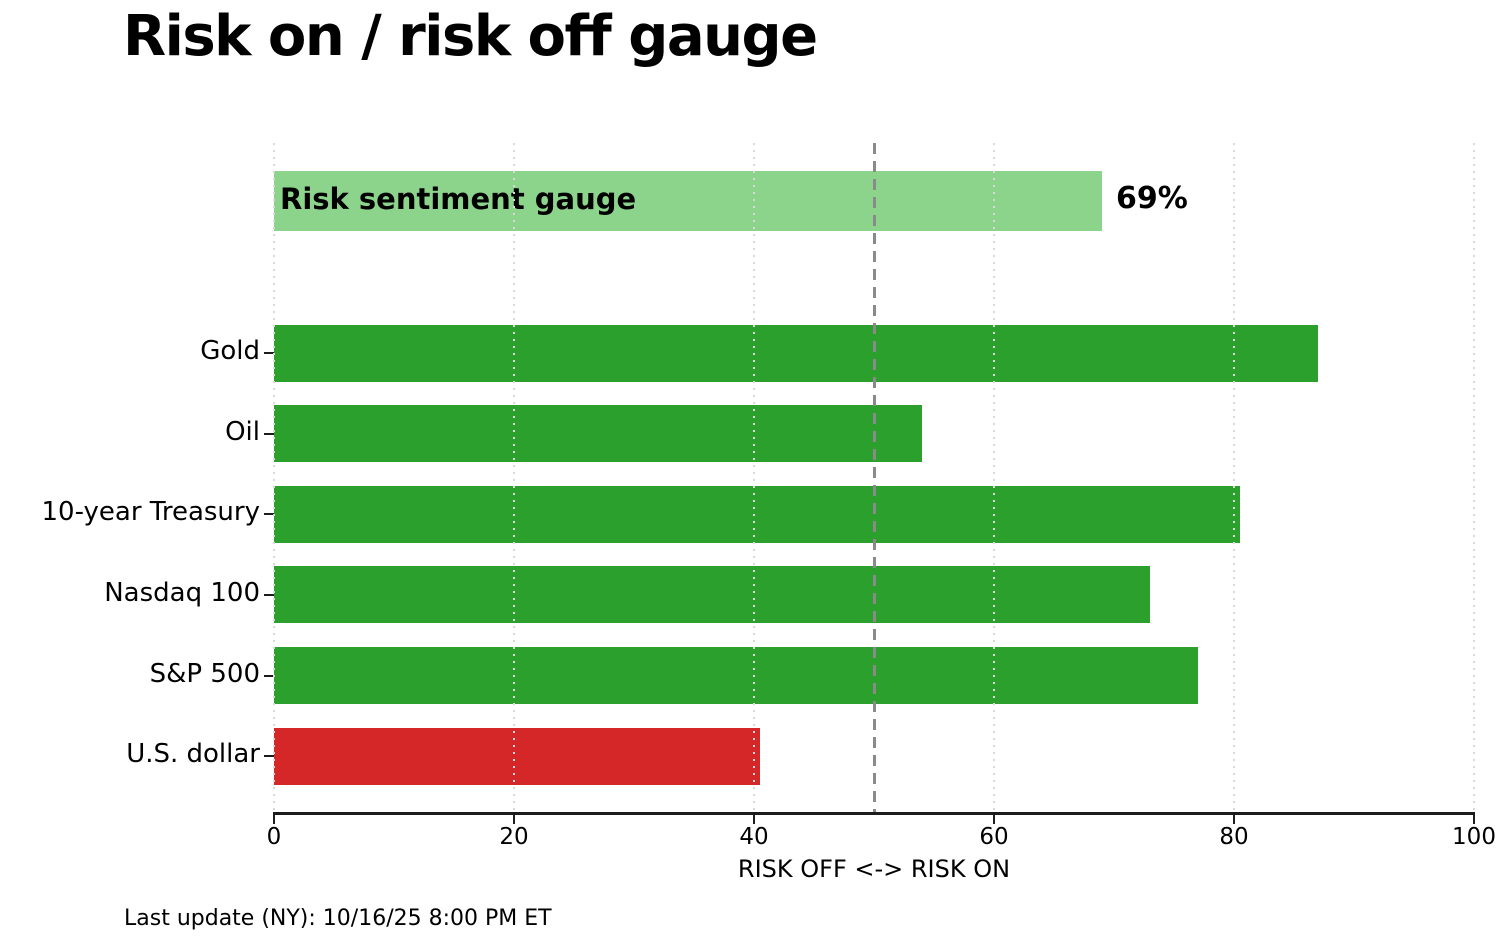  What do you see at coordinates (754, 837) in the screenshot?
I see `x-tick-label: 40` at bounding box center [754, 837].